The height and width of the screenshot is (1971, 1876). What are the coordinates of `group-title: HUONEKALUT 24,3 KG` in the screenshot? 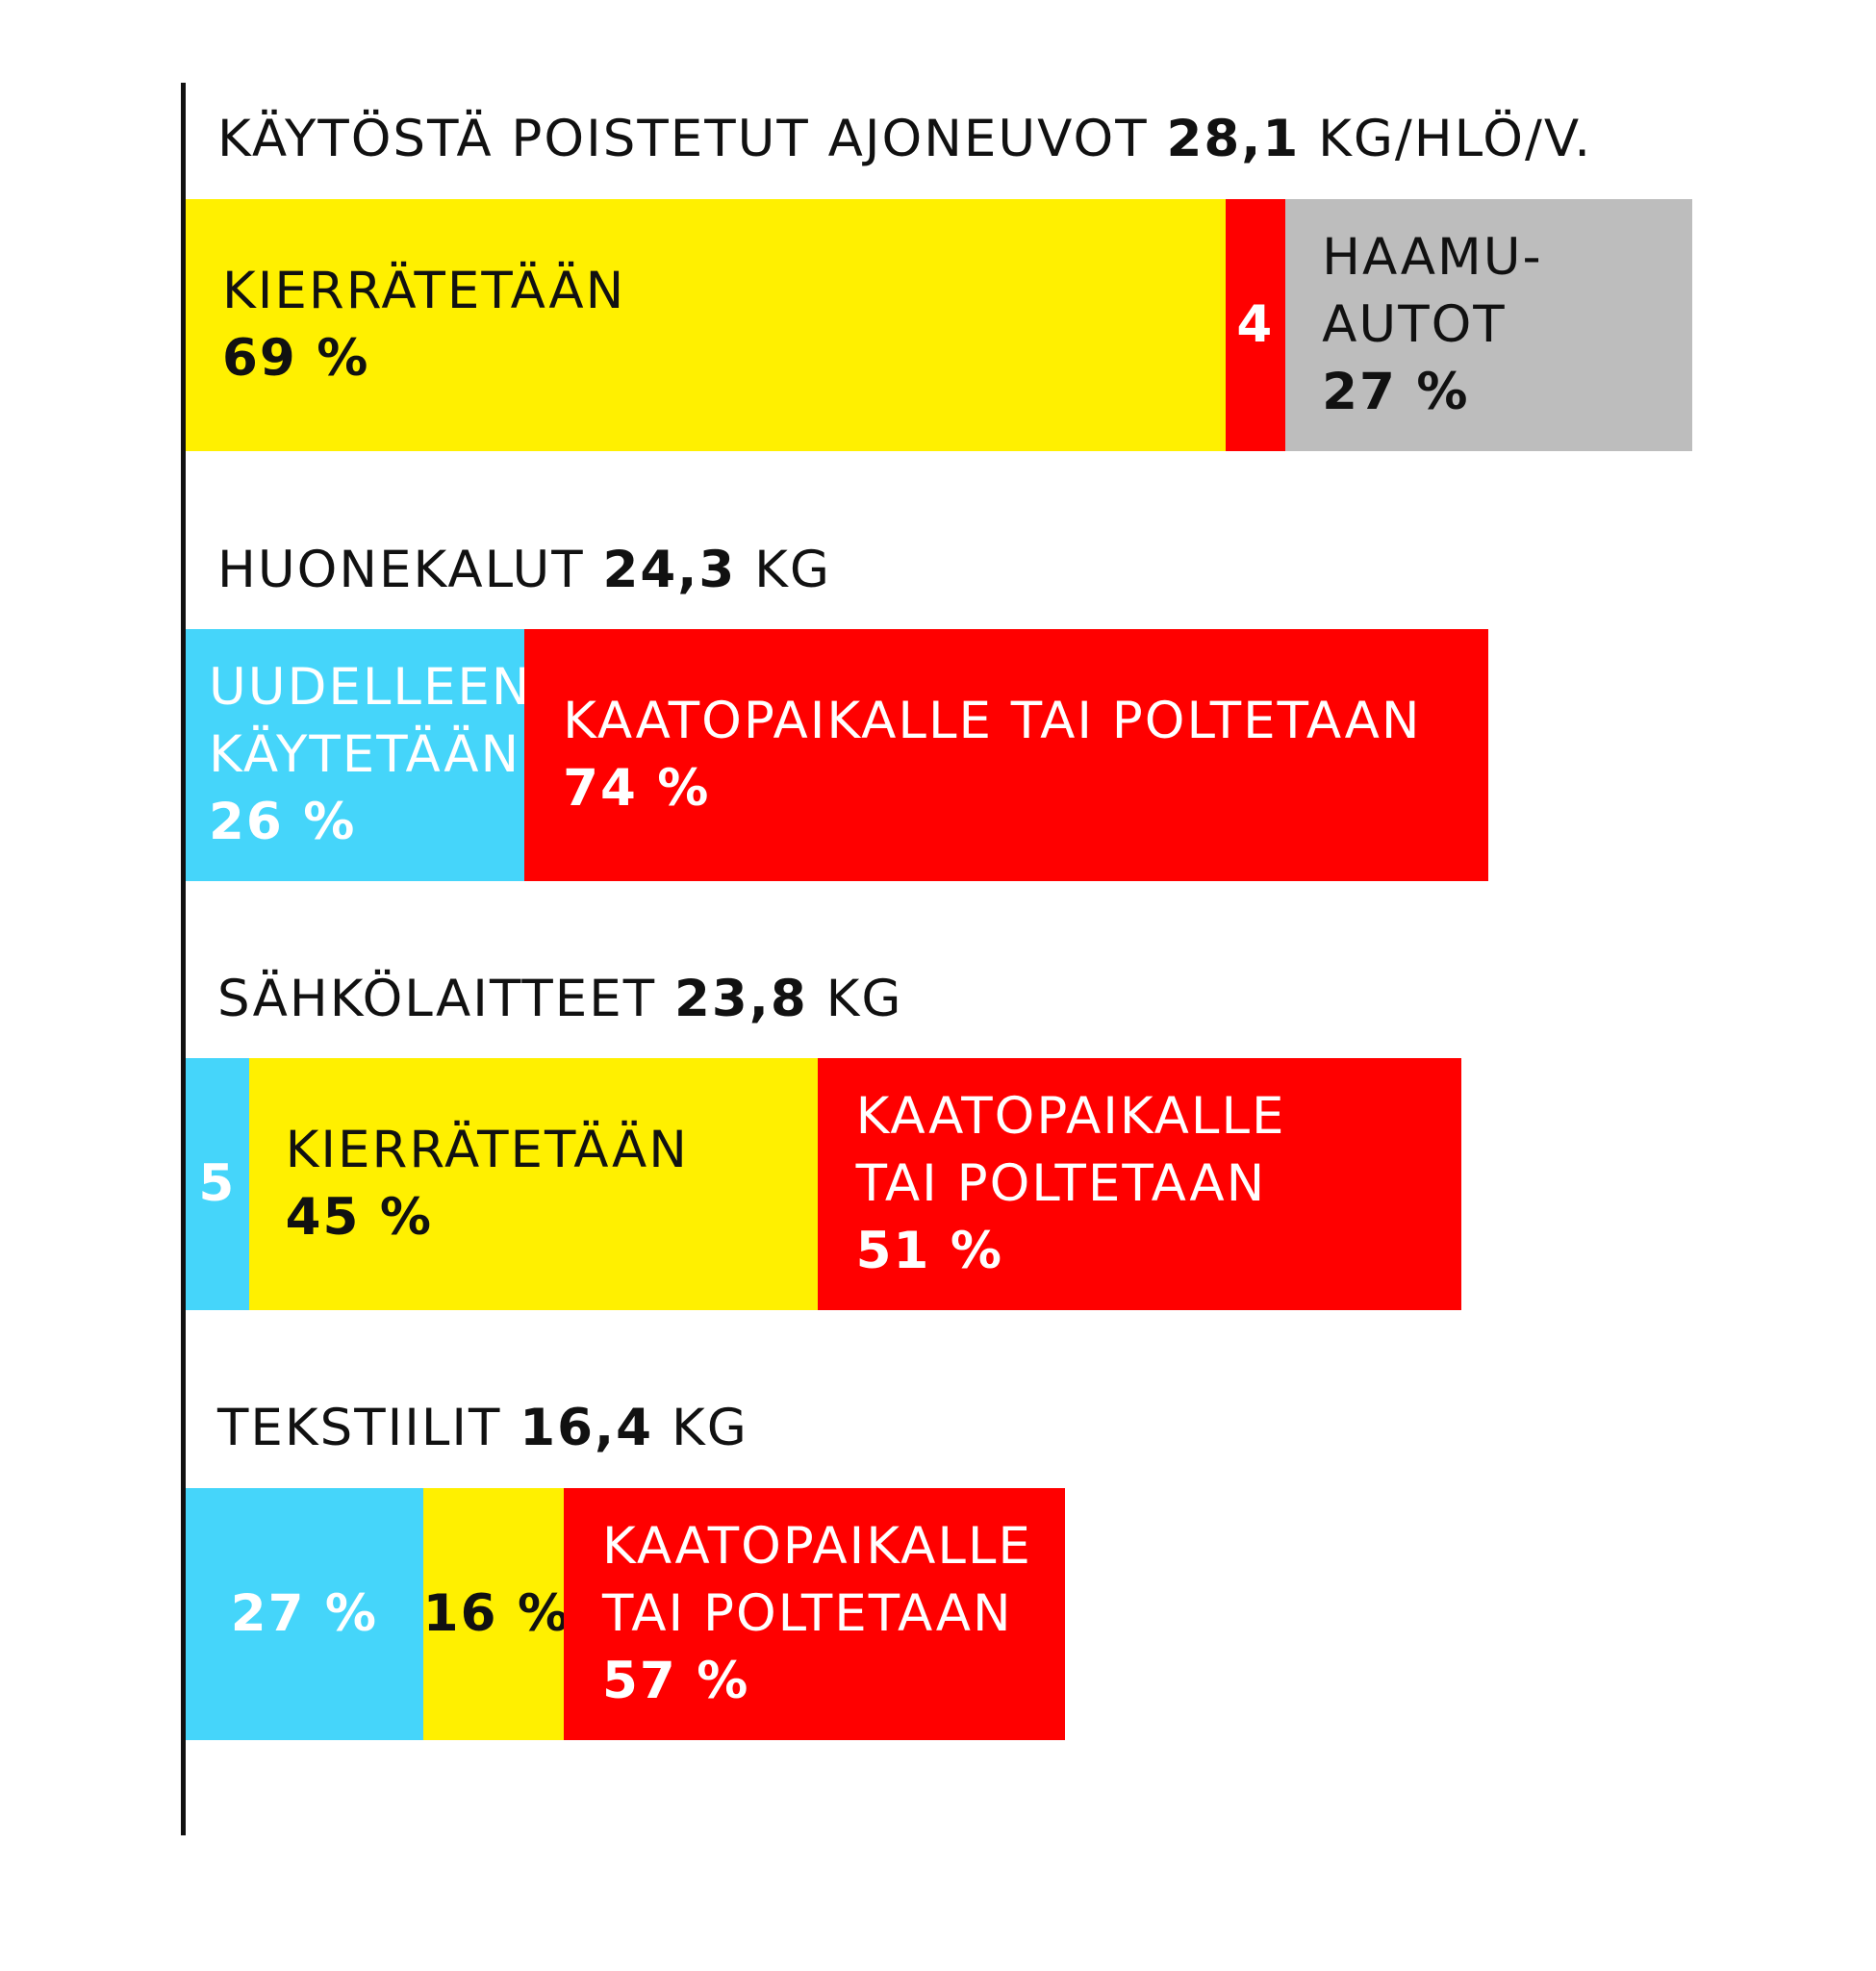 It's located at (524, 570).